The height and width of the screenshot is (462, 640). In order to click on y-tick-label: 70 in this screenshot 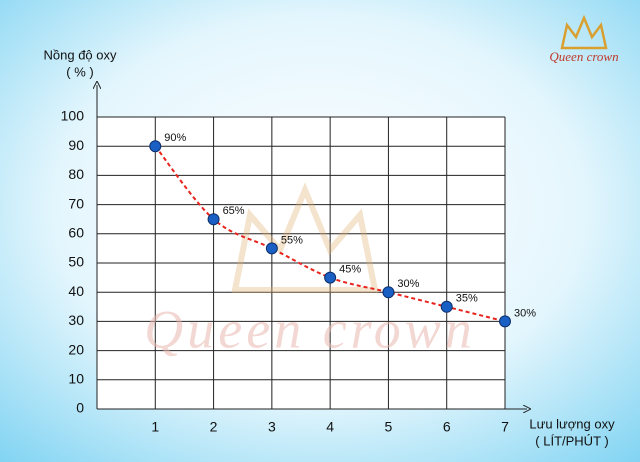, I will do `click(76, 203)`.